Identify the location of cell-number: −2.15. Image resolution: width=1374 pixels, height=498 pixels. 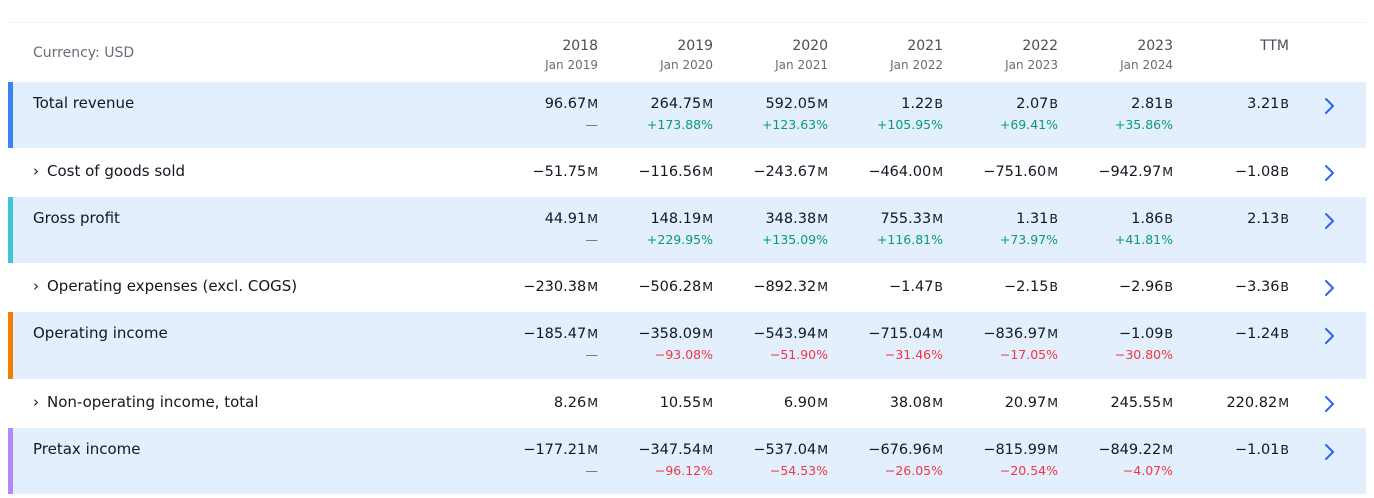
(1026, 287).